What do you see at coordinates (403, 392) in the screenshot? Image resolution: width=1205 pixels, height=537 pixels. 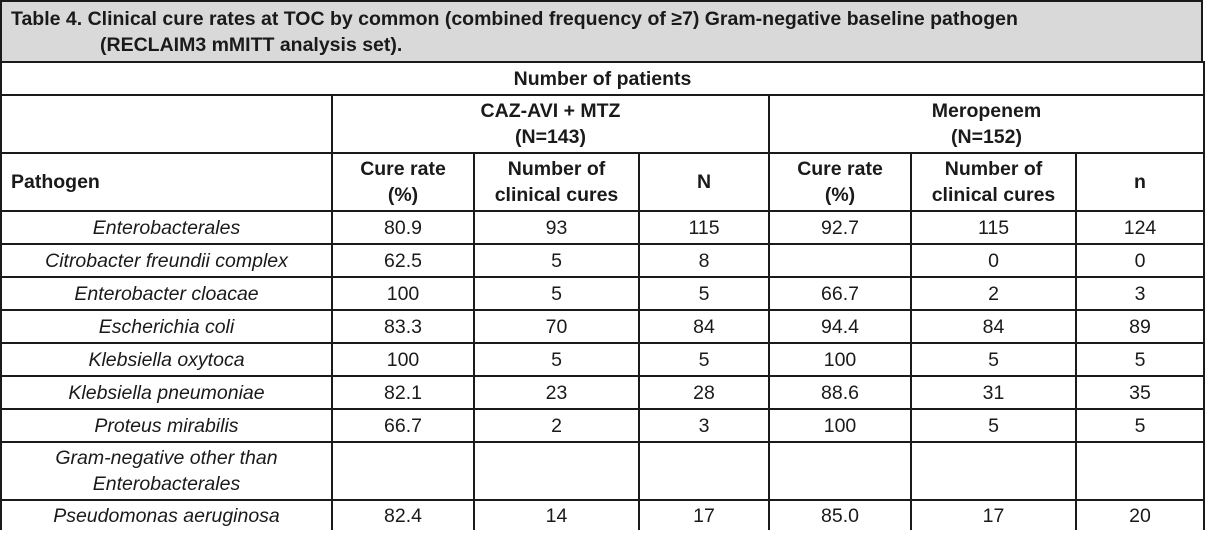 I see `value-cell: 82.1` at bounding box center [403, 392].